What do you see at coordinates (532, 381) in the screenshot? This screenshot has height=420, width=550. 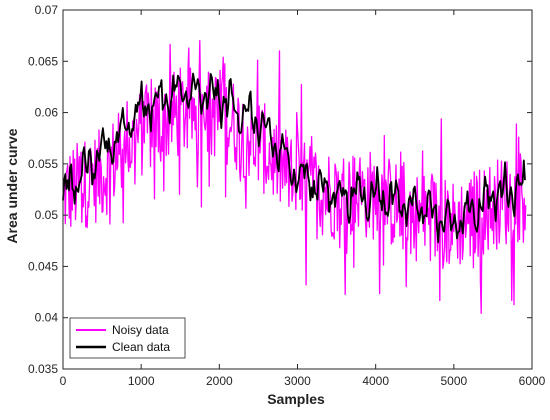 I see `x-tick-label: 6000` at bounding box center [532, 381].